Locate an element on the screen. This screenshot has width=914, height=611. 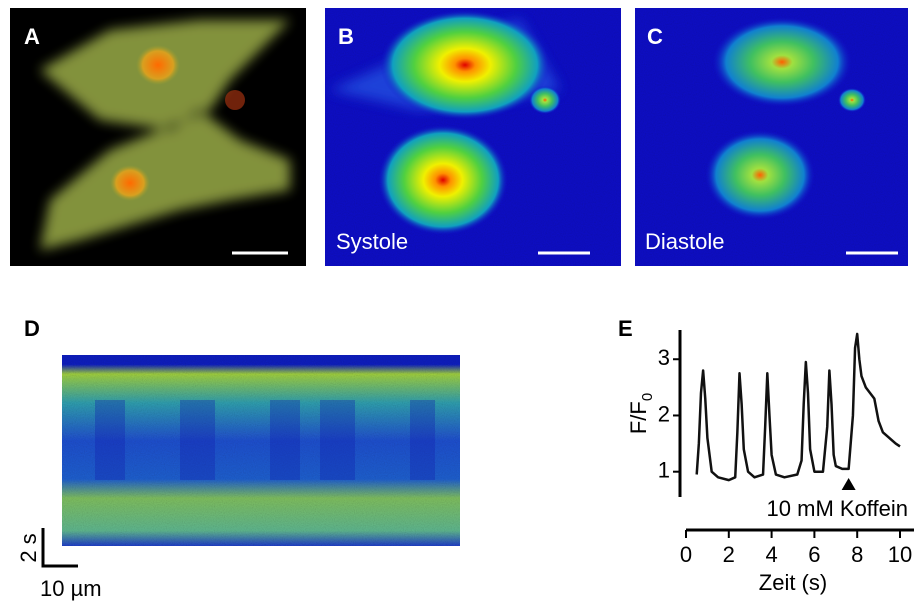
x-tick-label: 2 is located at coordinates (729, 554).